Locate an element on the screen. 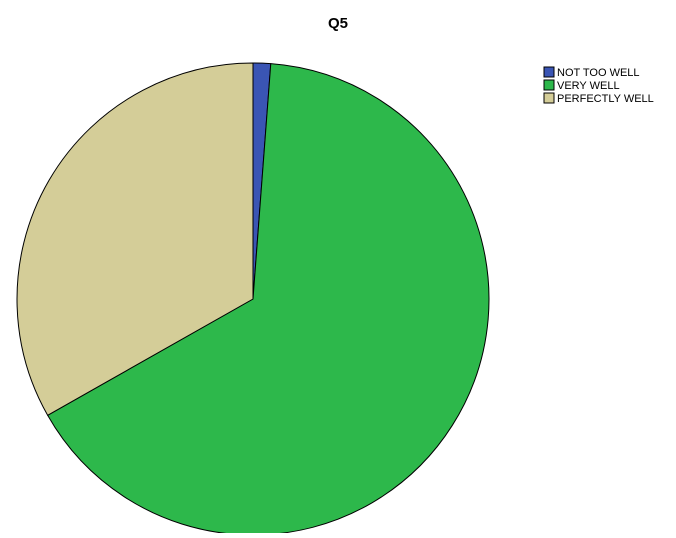  legend-item-not-too-well: NOT TOO WELL is located at coordinates (591, 72).